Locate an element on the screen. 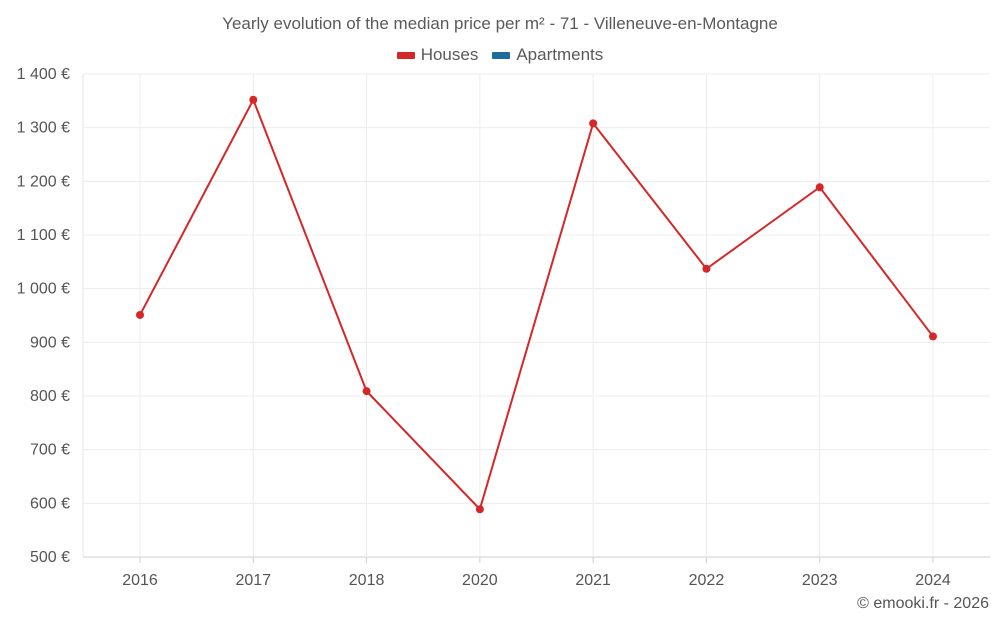 The width and height of the screenshot is (1000, 625). x-tick-label: 2018 is located at coordinates (367, 580).